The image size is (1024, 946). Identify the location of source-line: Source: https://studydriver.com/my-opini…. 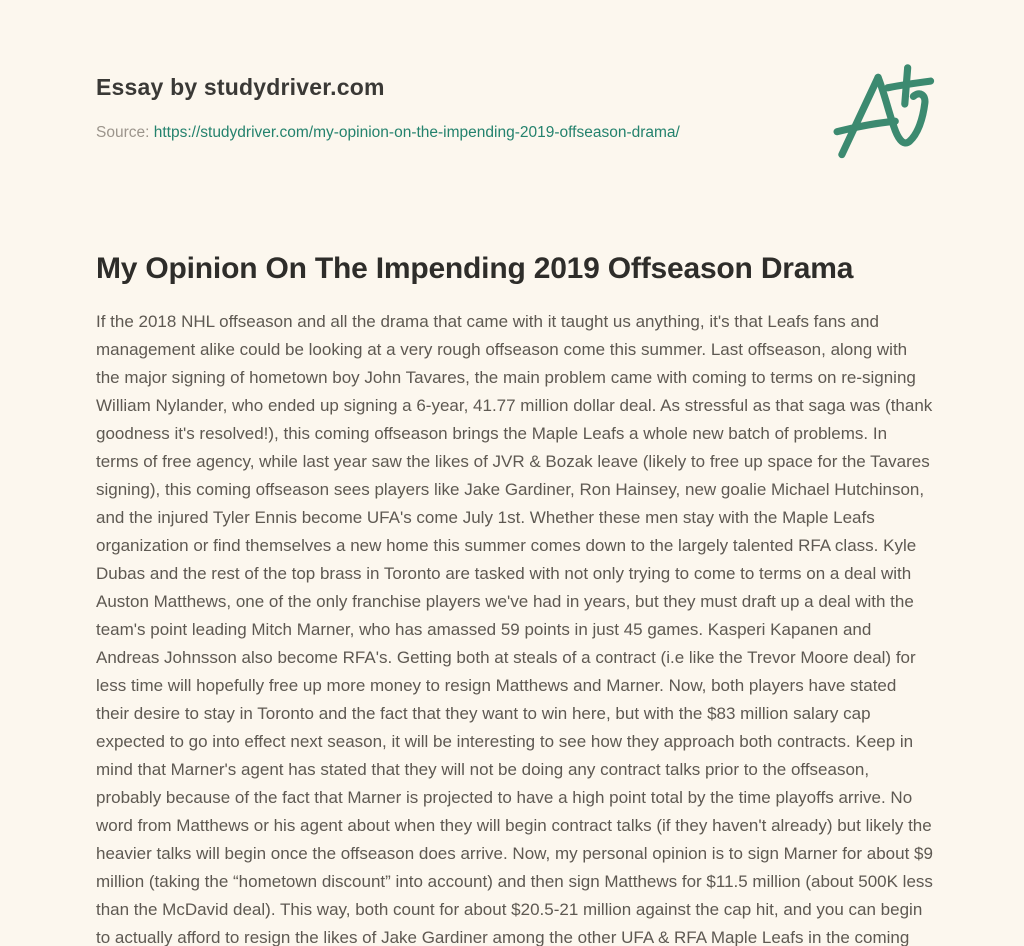
(388, 133).